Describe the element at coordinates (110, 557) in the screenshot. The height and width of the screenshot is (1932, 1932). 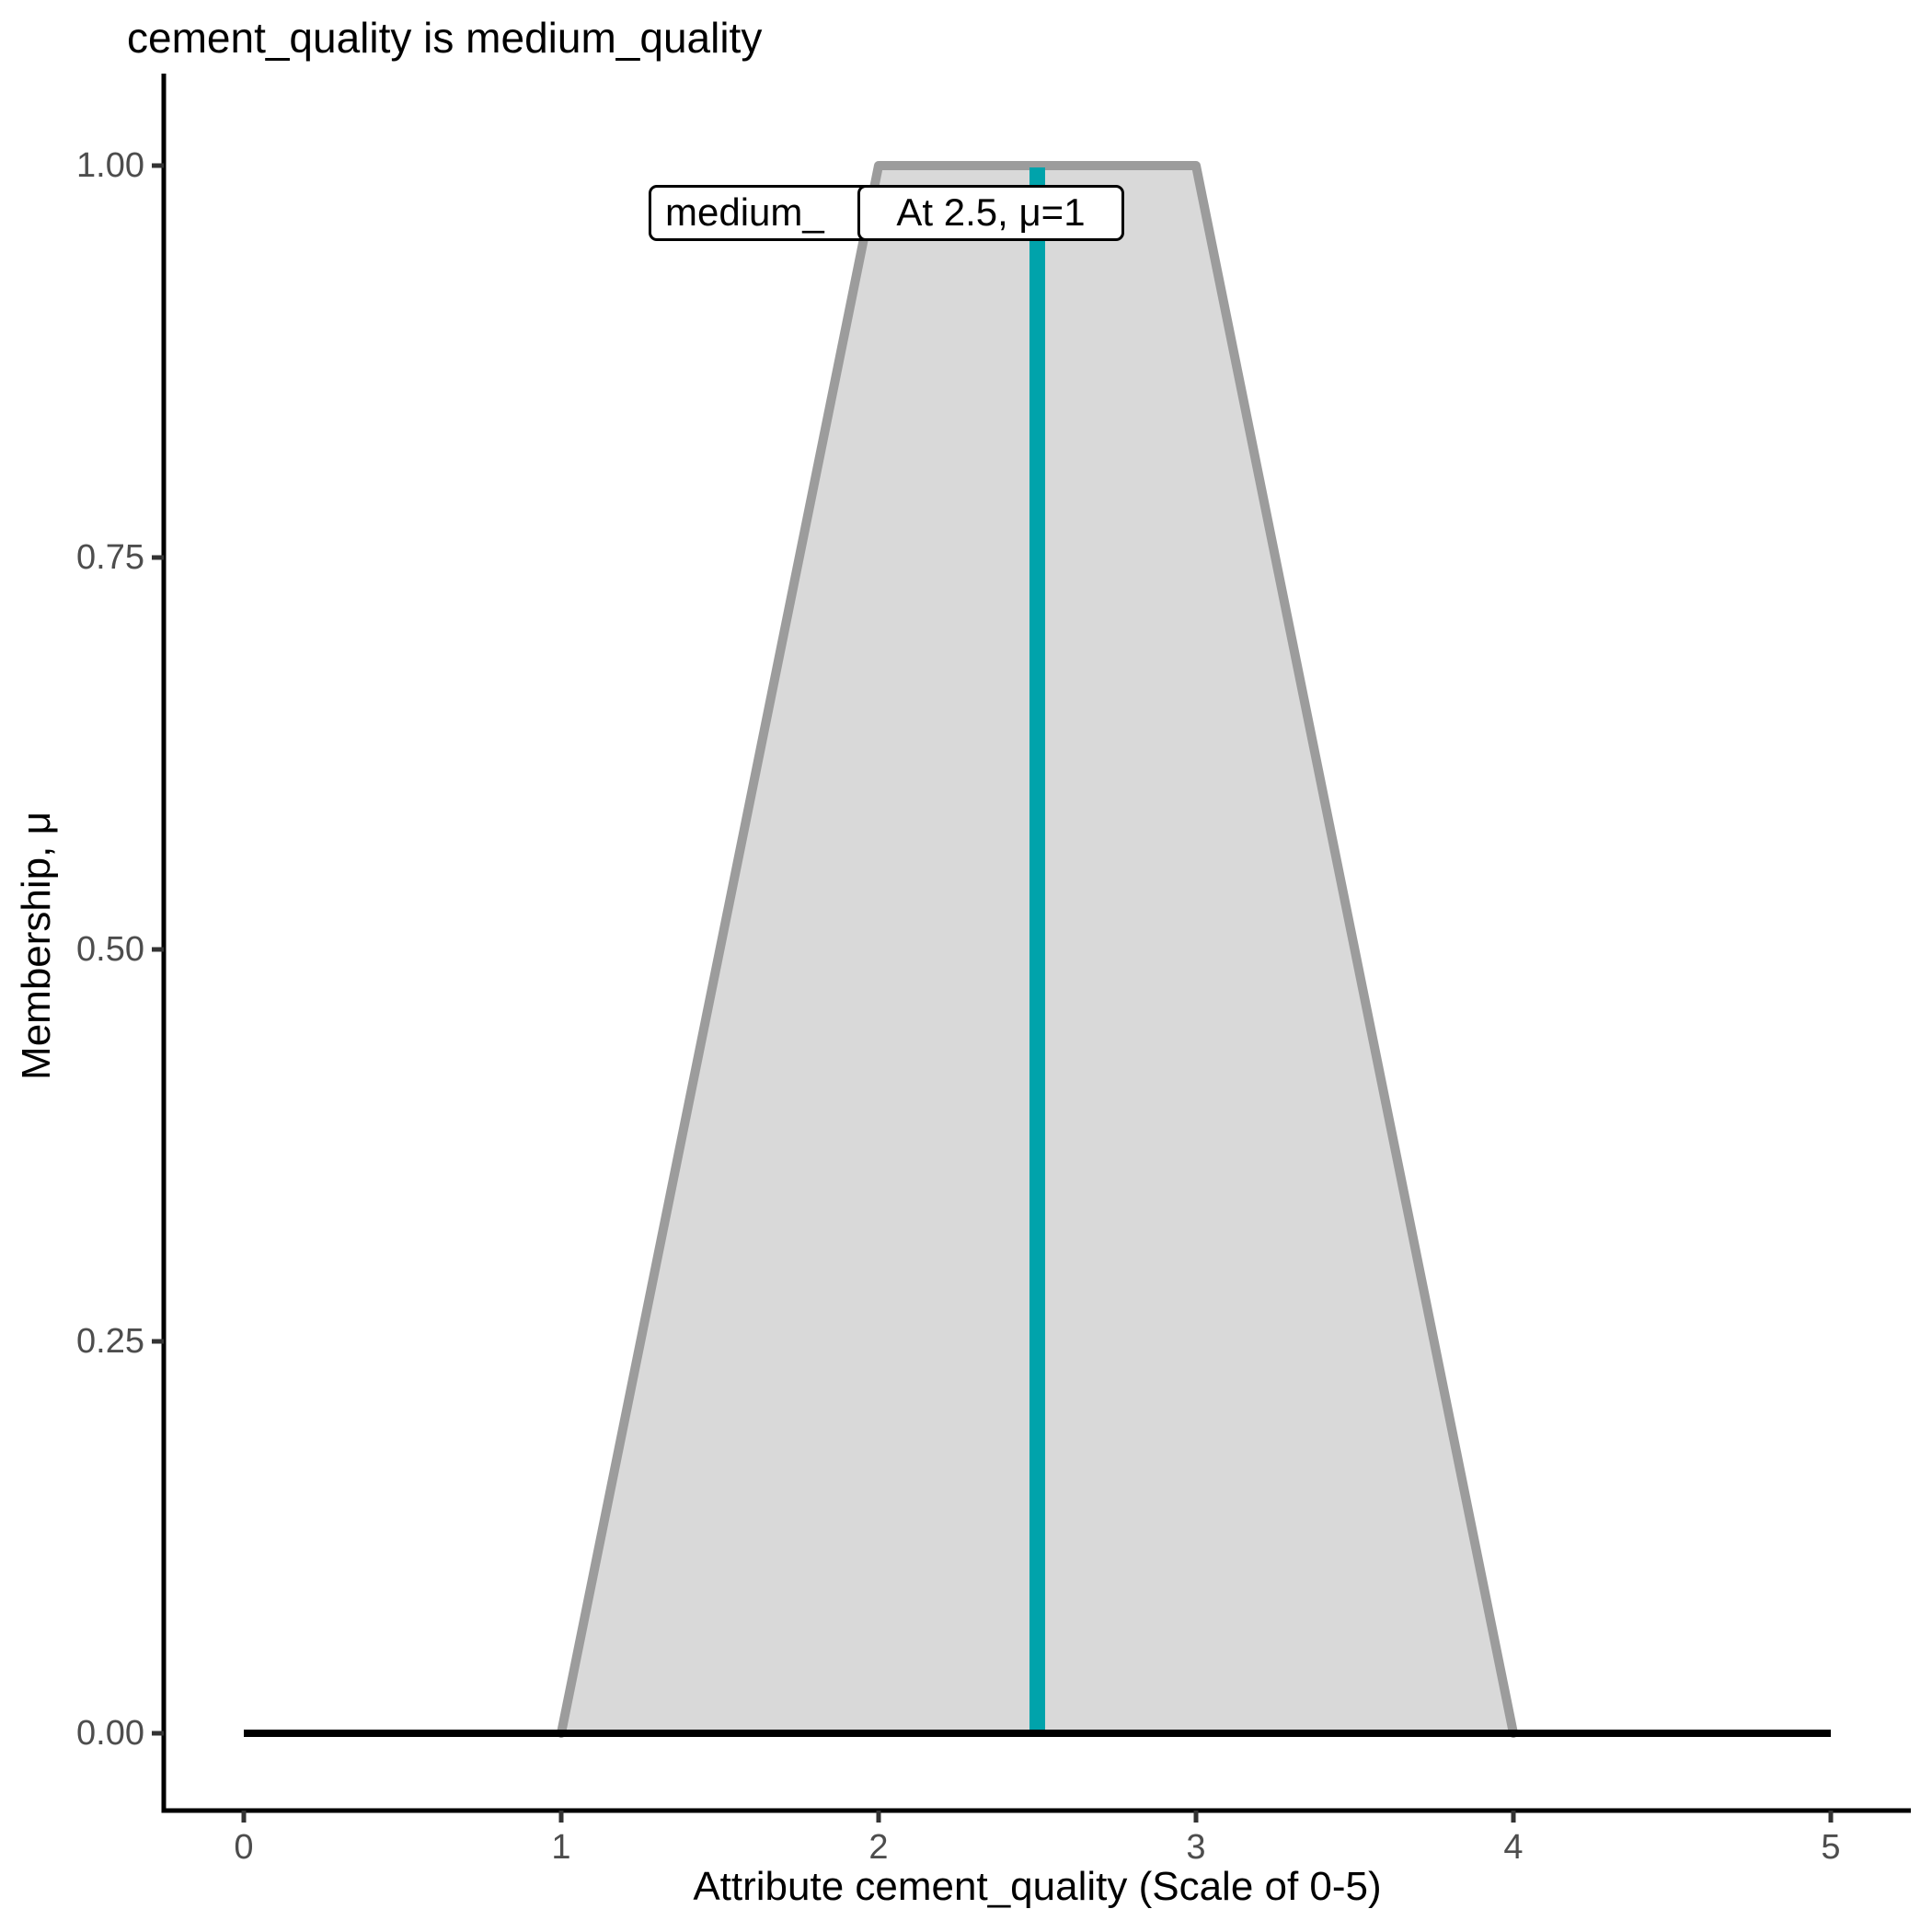
I see `y-tick-label-0.75: 0.75` at that location.